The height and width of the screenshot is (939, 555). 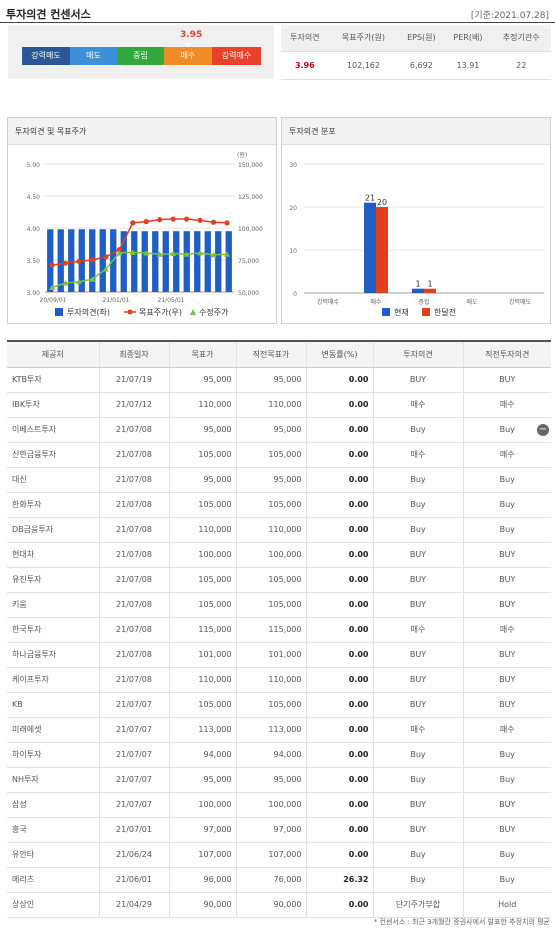 What do you see at coordinates (382, 250) in the screenshot?
I see `month-ago-bar` at bounding box center [382, 250].